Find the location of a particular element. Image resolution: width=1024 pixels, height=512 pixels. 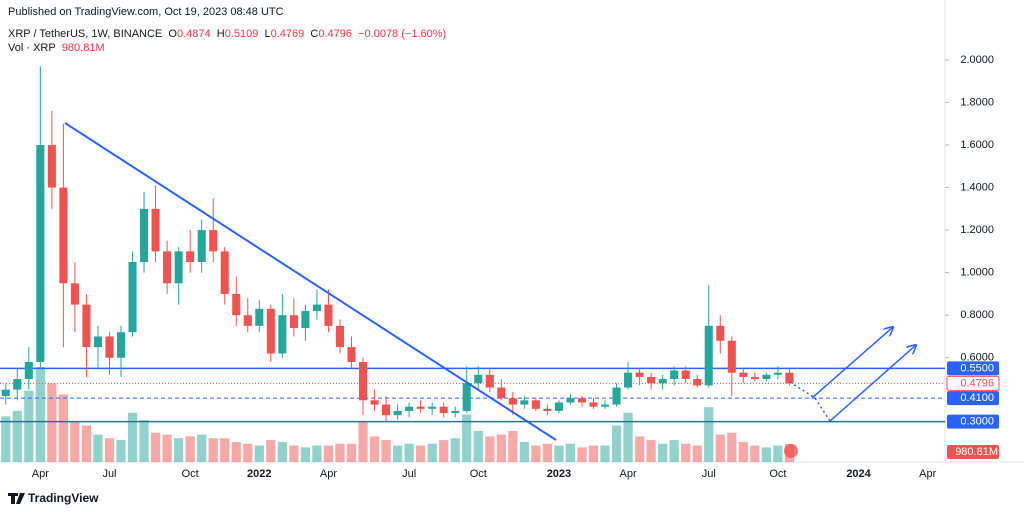

y-tick-label: 1.4000 is located at coordinates (977, 187).